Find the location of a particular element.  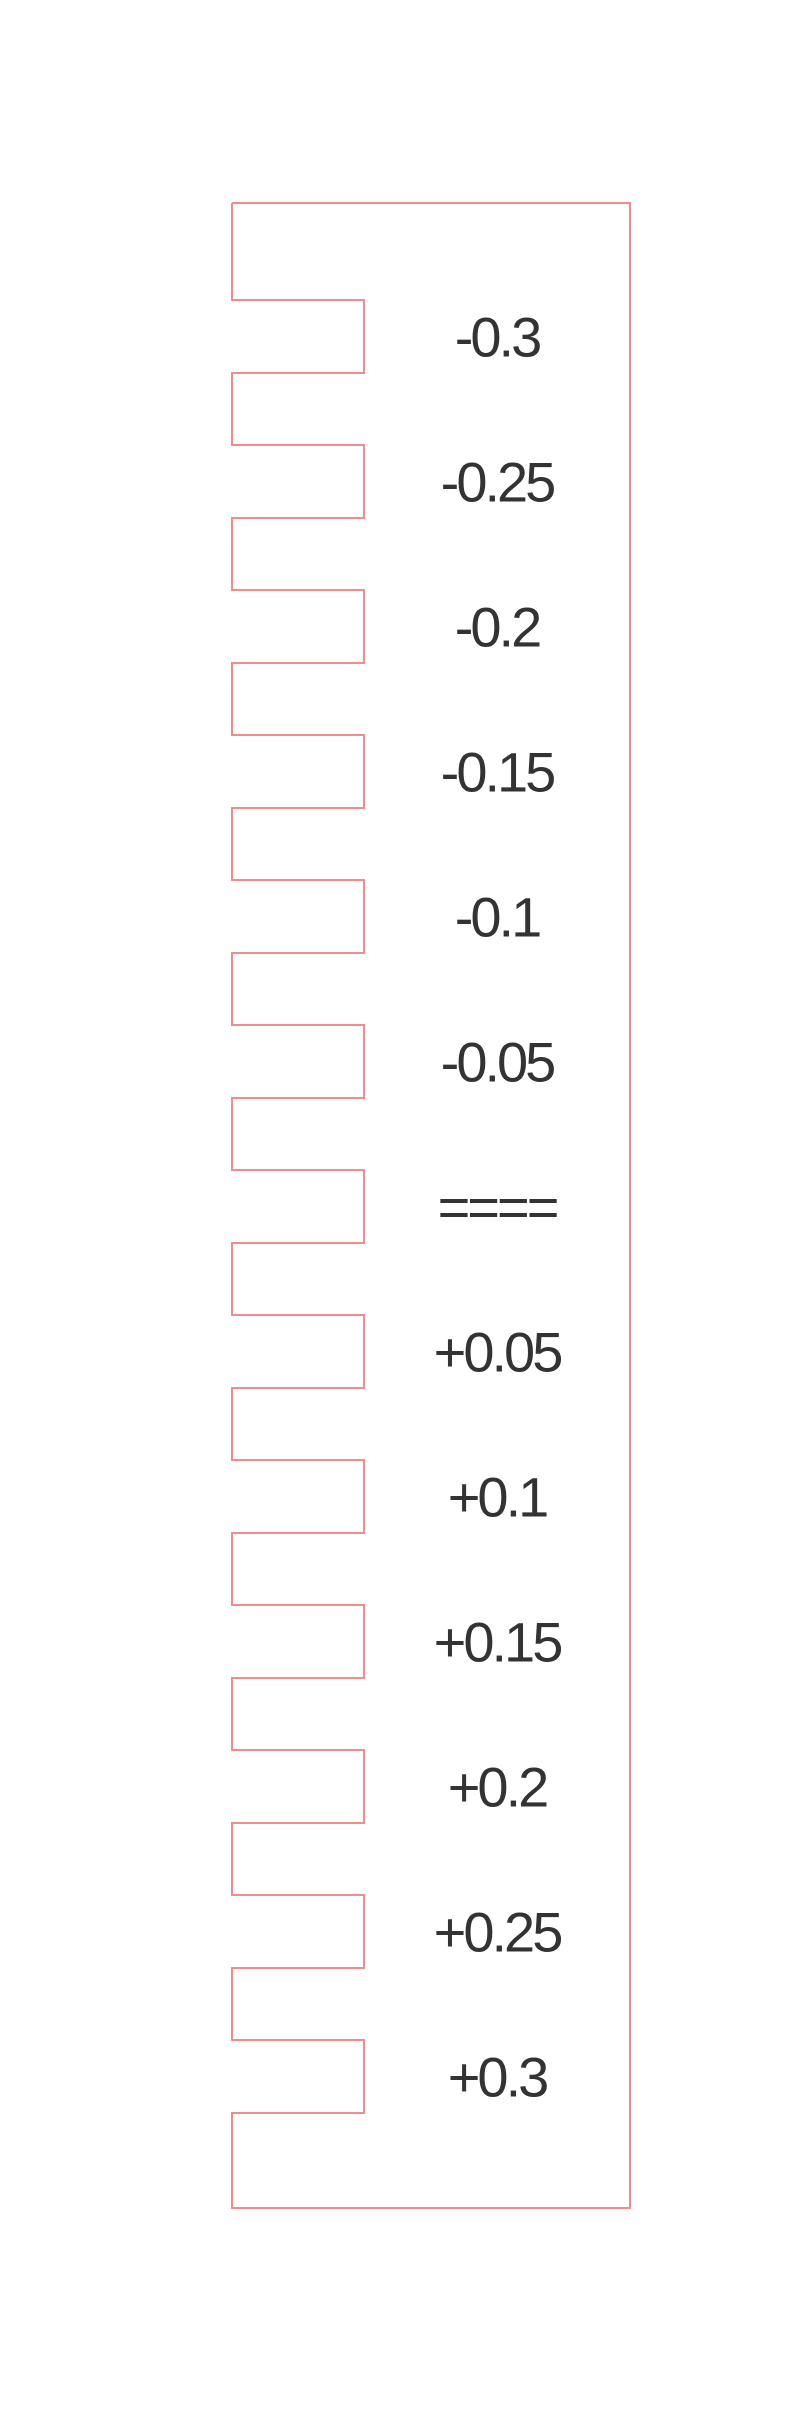

tick-label: +0.25 is located at coordinates (498, 1932).